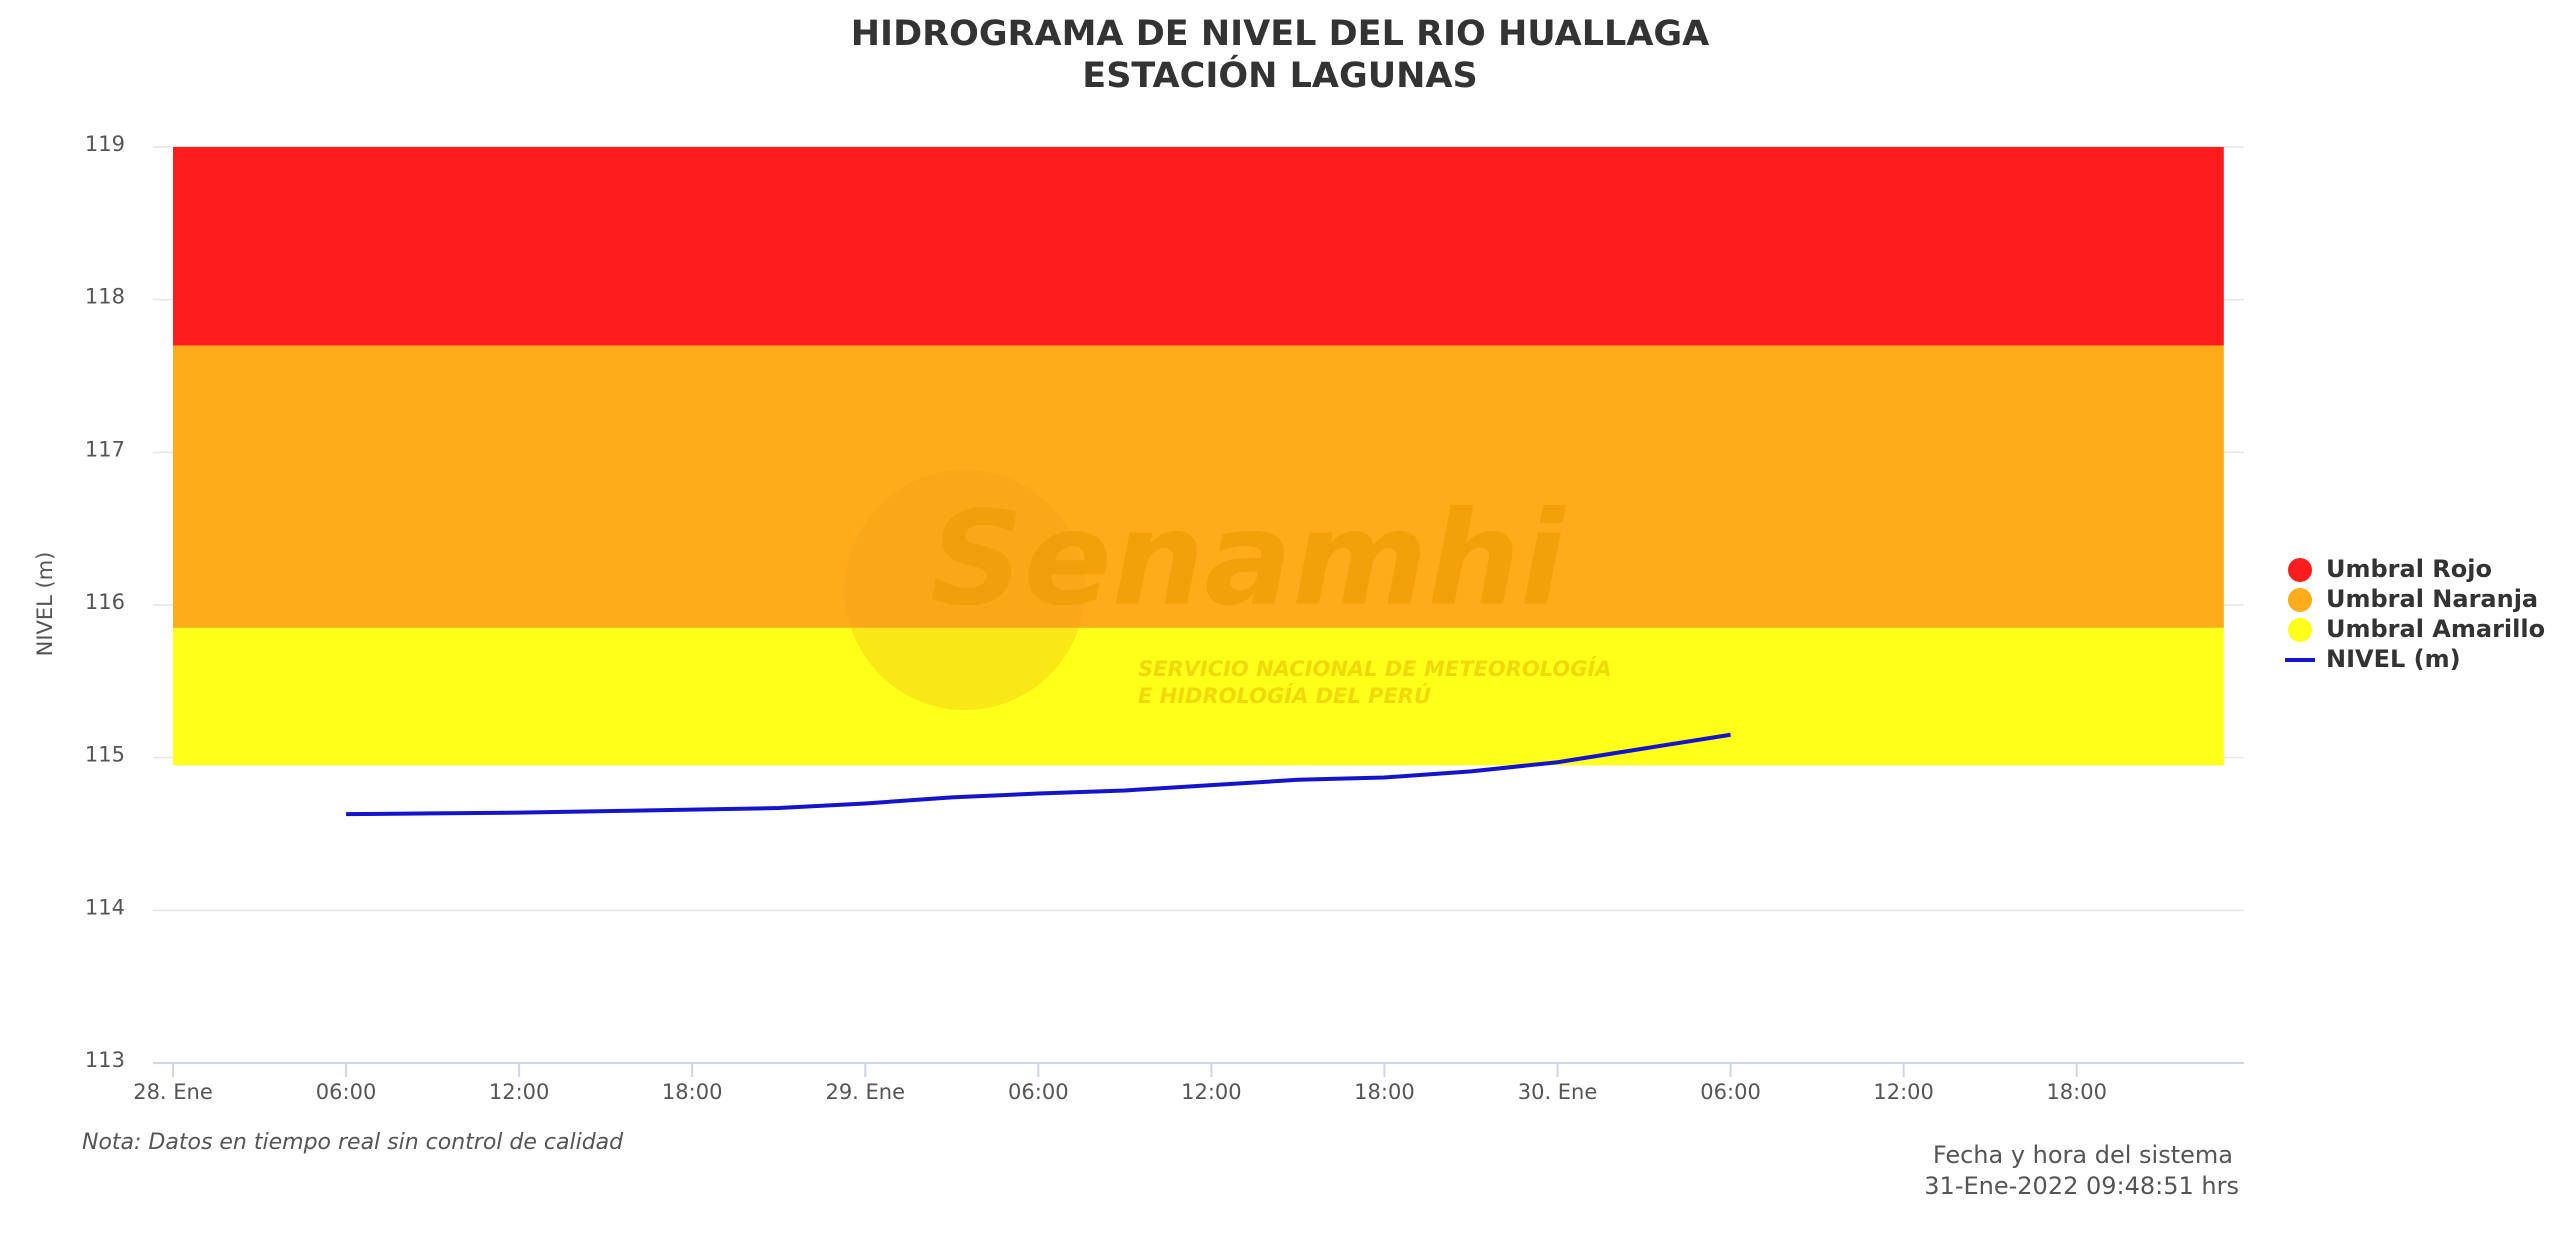  I want to click on legend-label: NIVEL (m), so click(2393, 659).